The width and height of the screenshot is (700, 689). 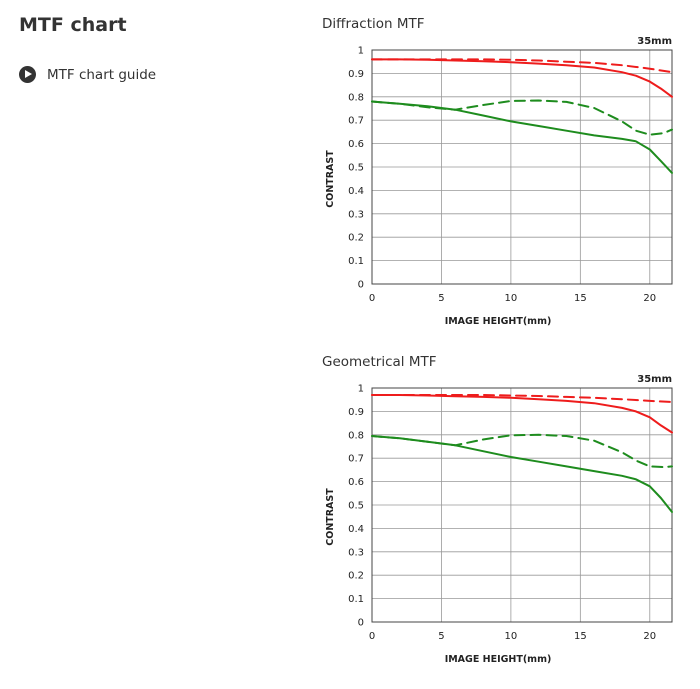 I want to click on mtf-chart-guide-link: MTF chart guide, so click(x=87, y=74).